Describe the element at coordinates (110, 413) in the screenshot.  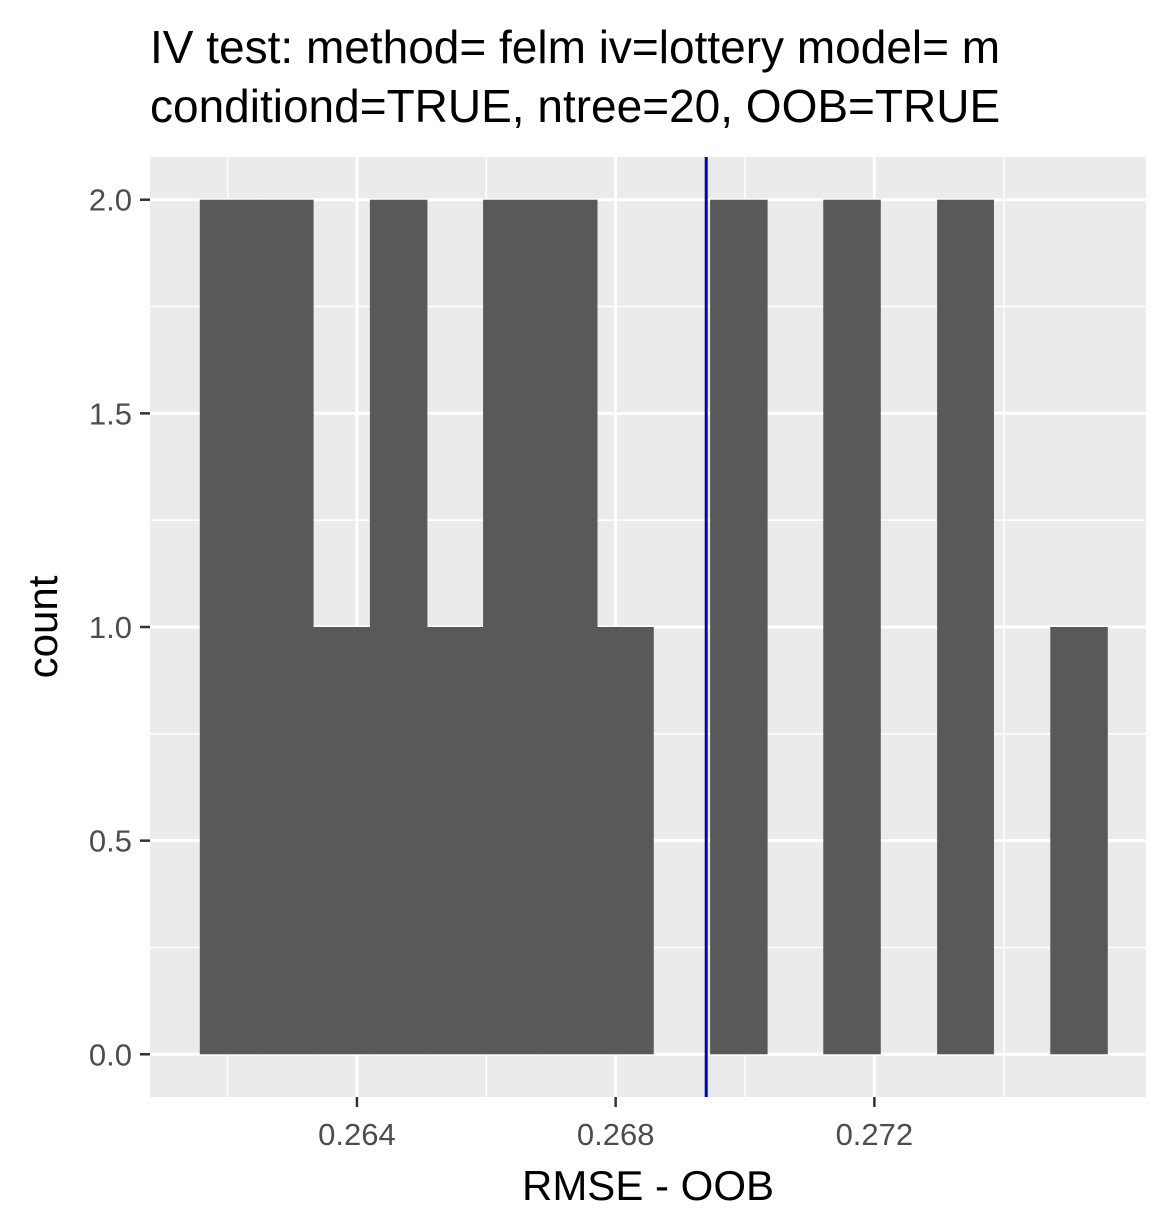
I see `y-tick-label: 1.5` at that location.